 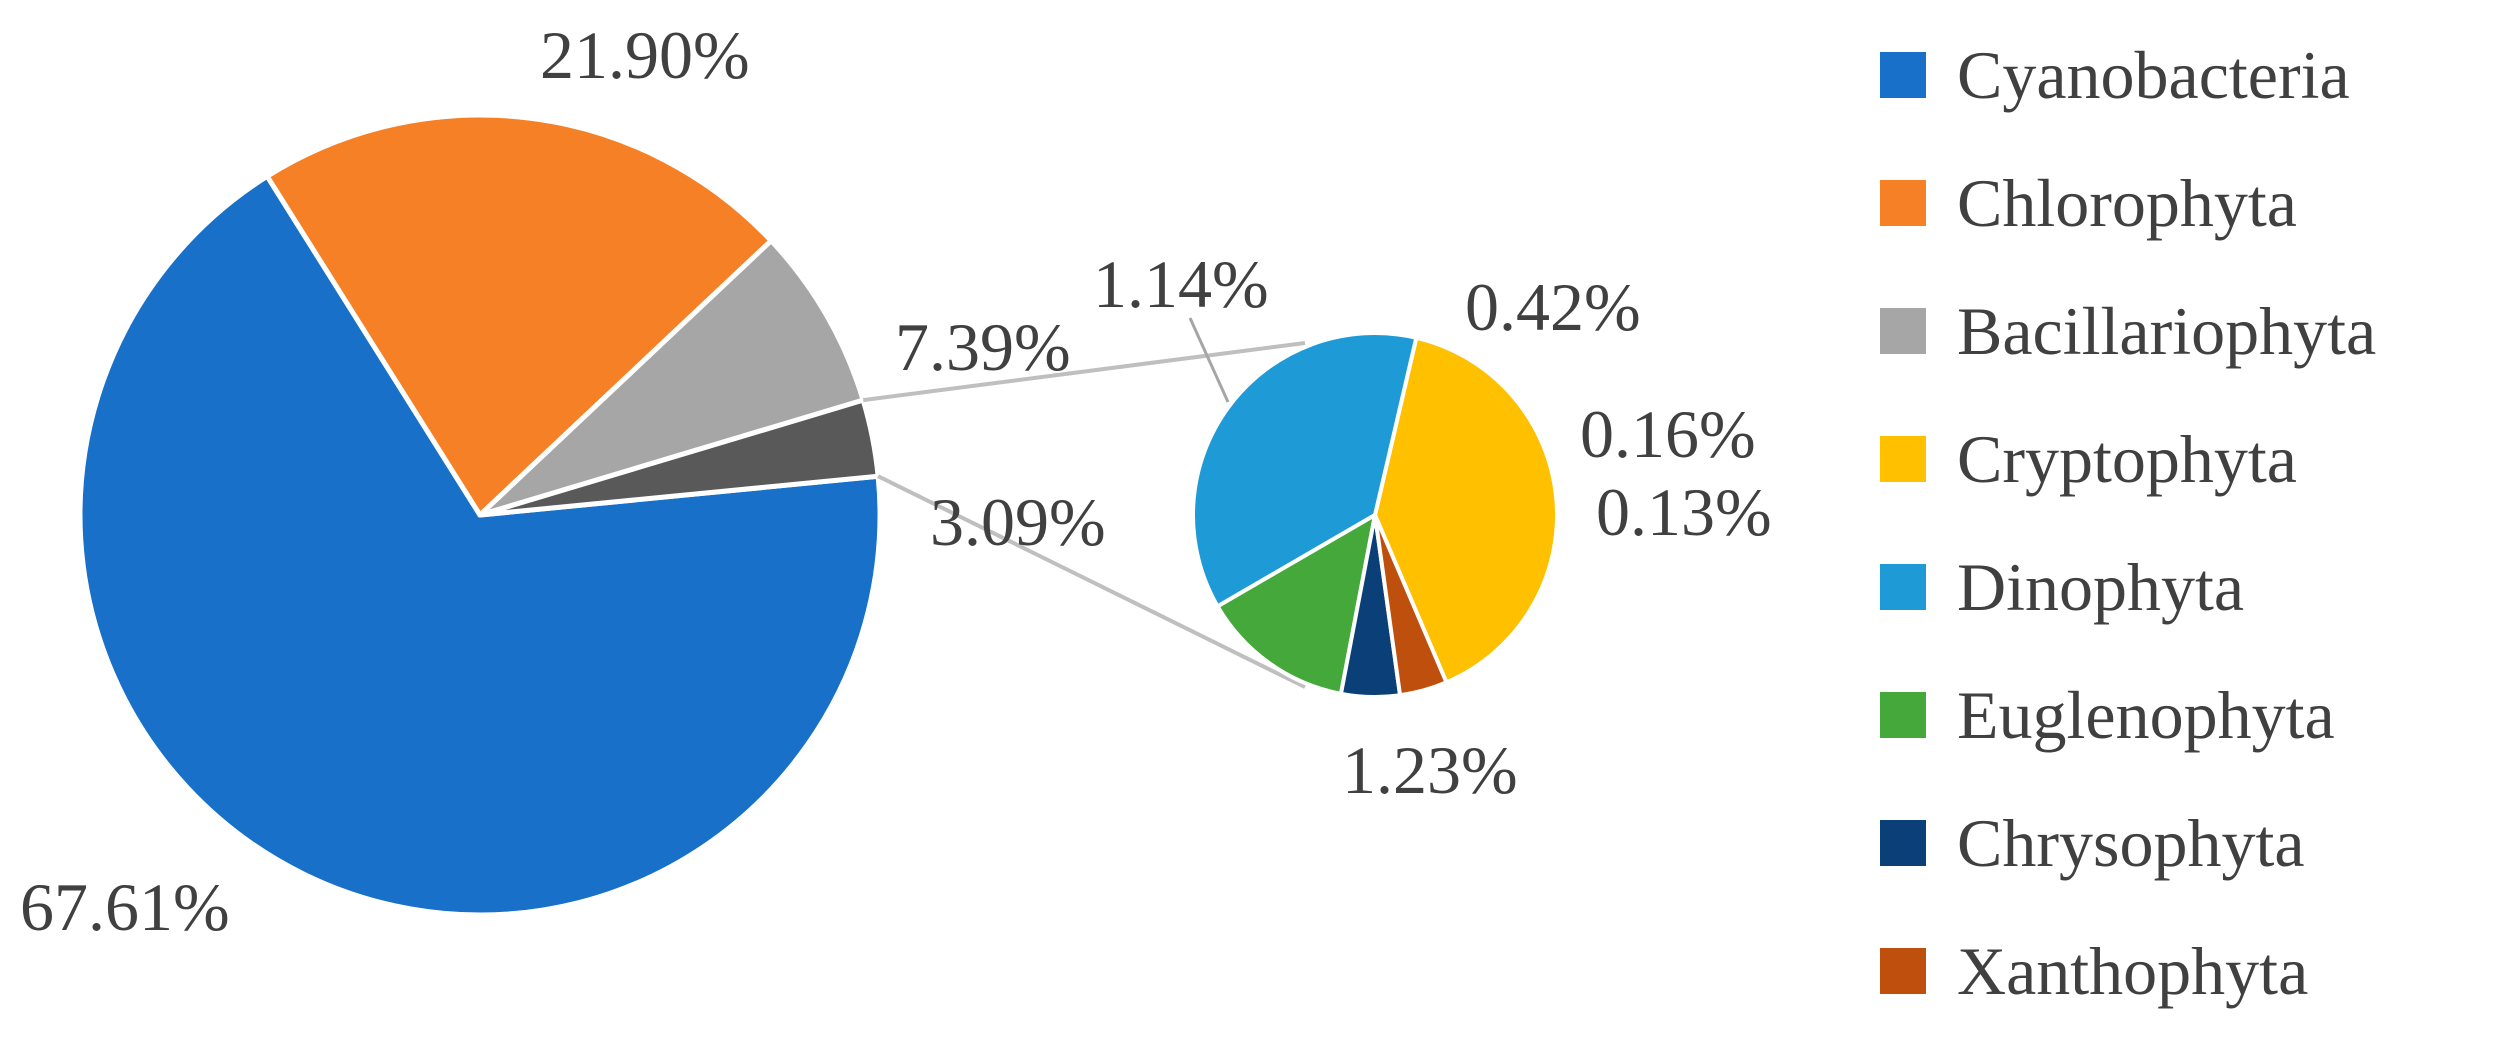 What do you see at coordinates (1903, 75) in the screenshot?
I see `legend-swatch-cyanobacteria` at bounding box center [1903, 75].